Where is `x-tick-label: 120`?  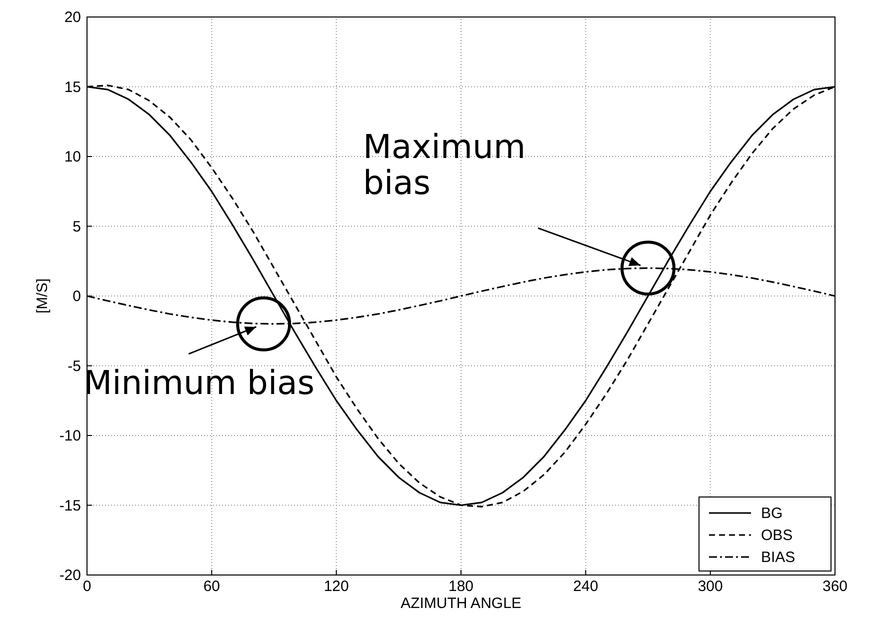 x-tick-label: 120 is located at coordinates (336, 586).